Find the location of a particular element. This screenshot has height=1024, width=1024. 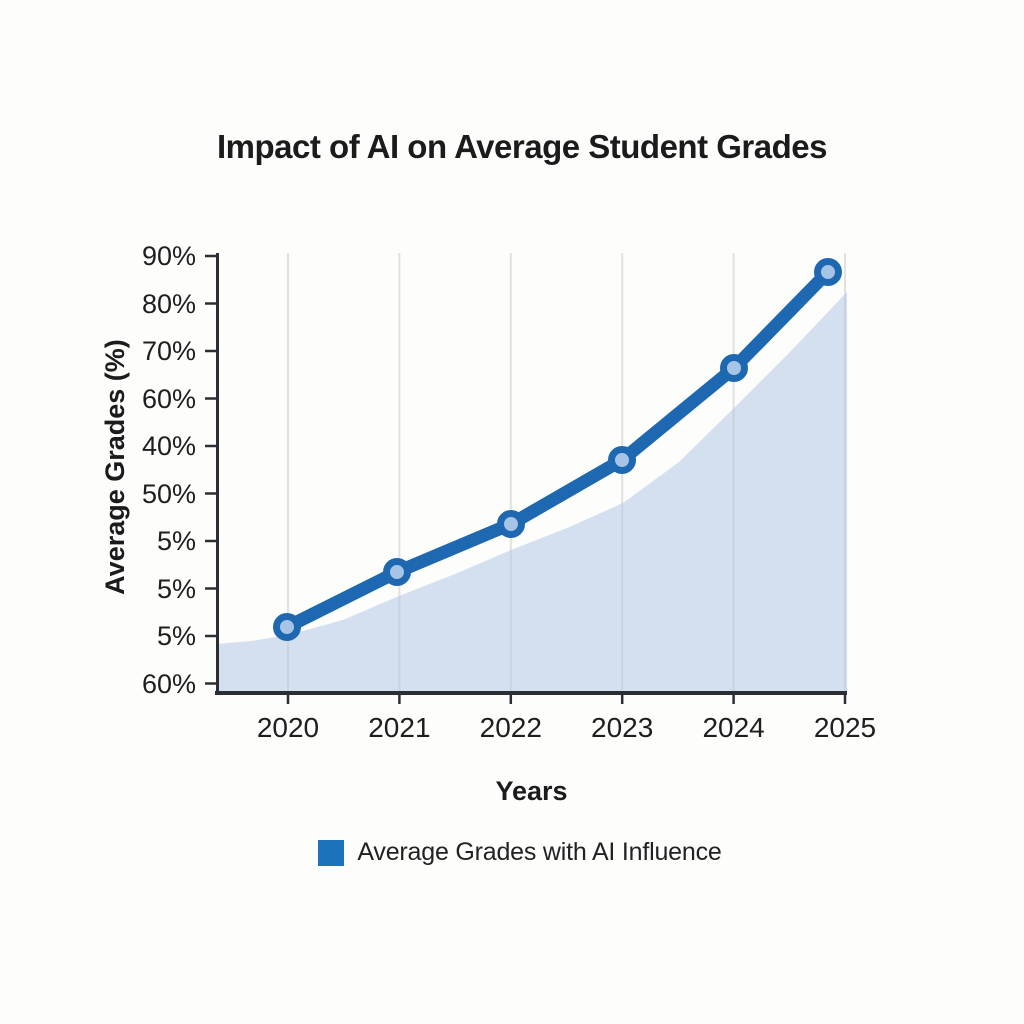

legend-label: Average Grades with AI Influence is located at coordinates (539, 852).